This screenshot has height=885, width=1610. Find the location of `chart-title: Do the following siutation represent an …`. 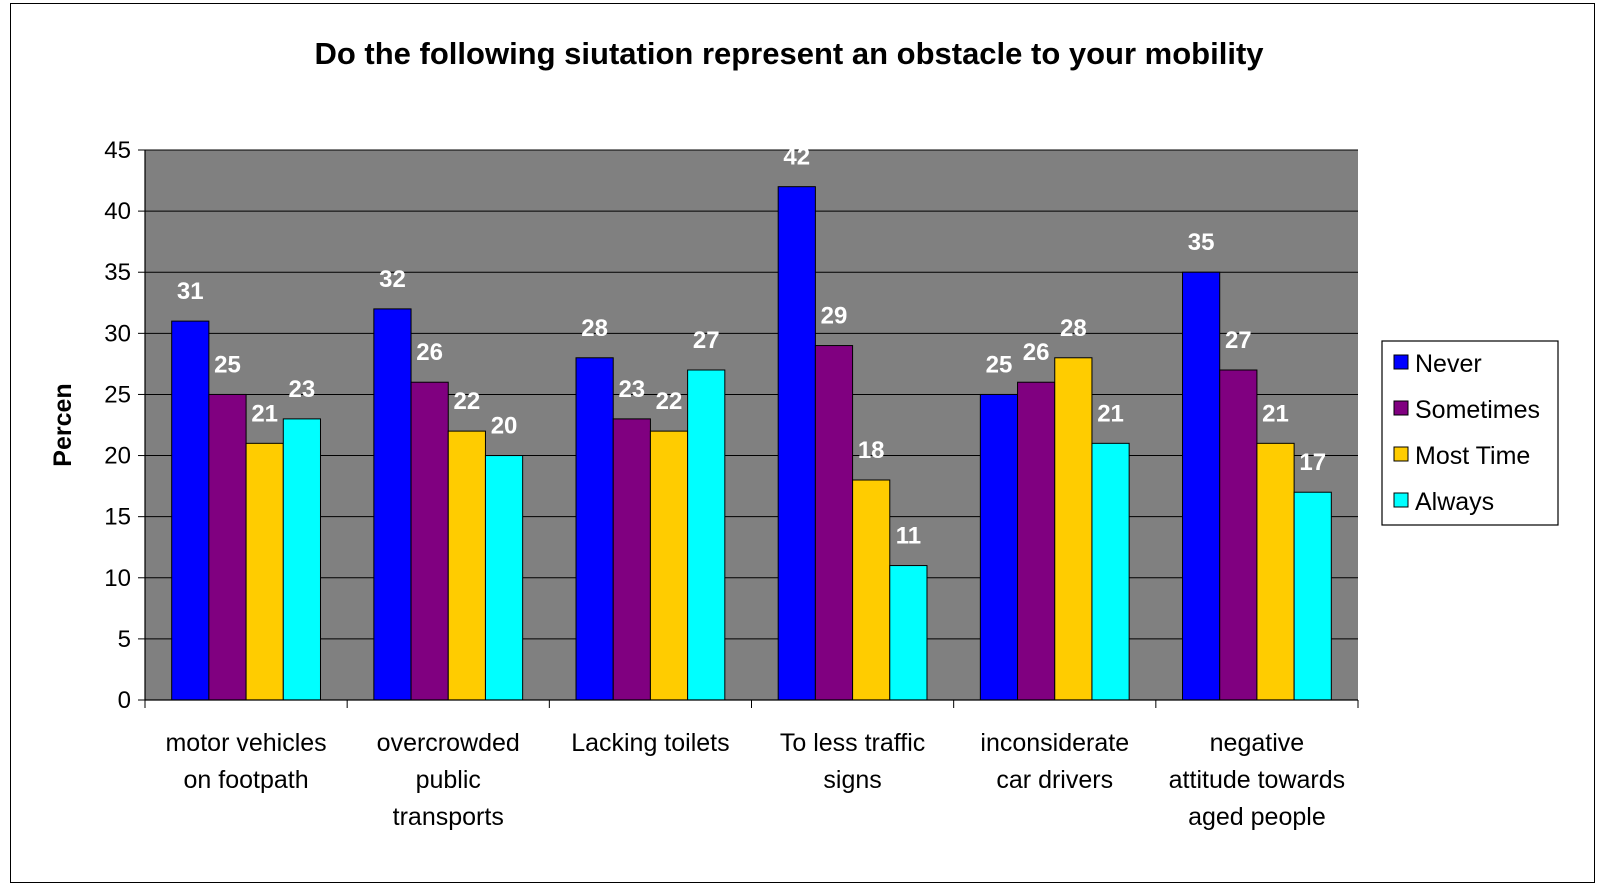

chart-title: Do the following siutation represent an … is located at coordinates (789, 53).